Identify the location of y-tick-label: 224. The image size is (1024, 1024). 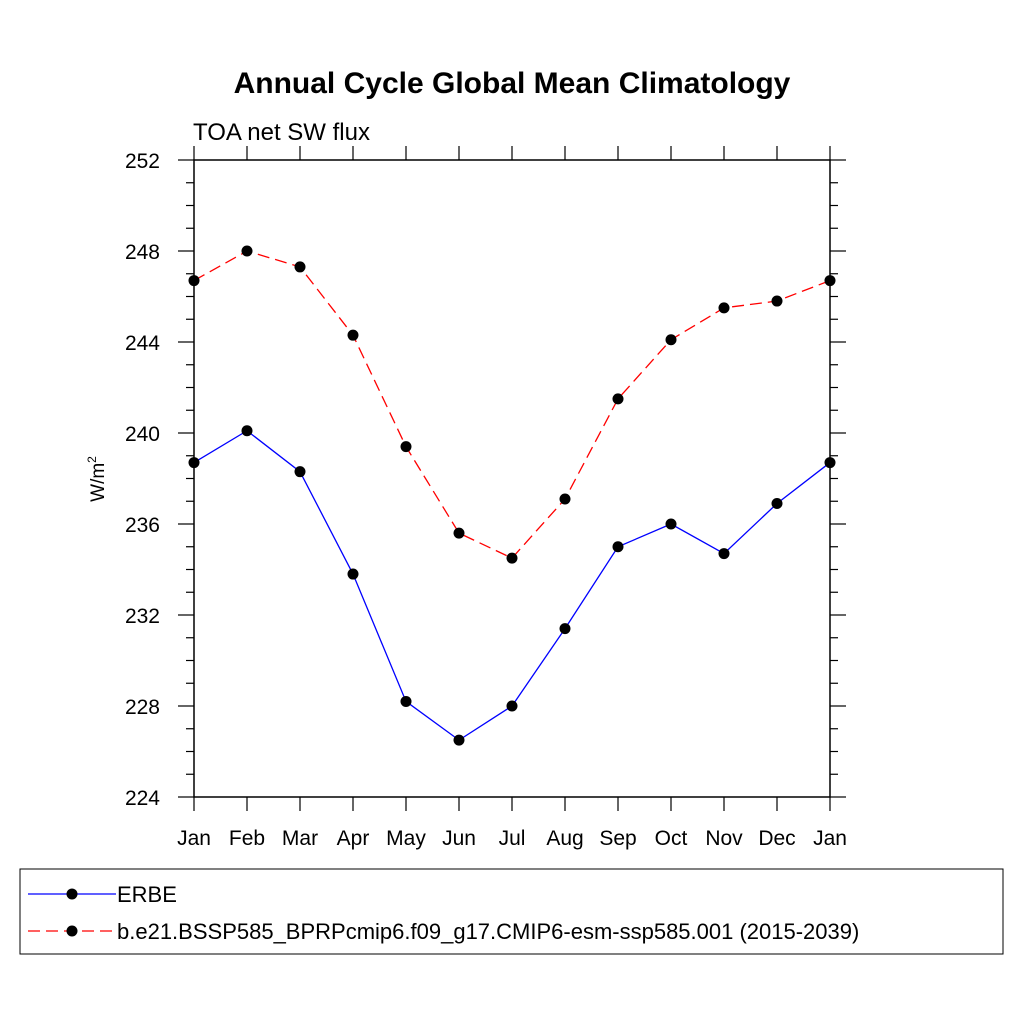
(142, 798).